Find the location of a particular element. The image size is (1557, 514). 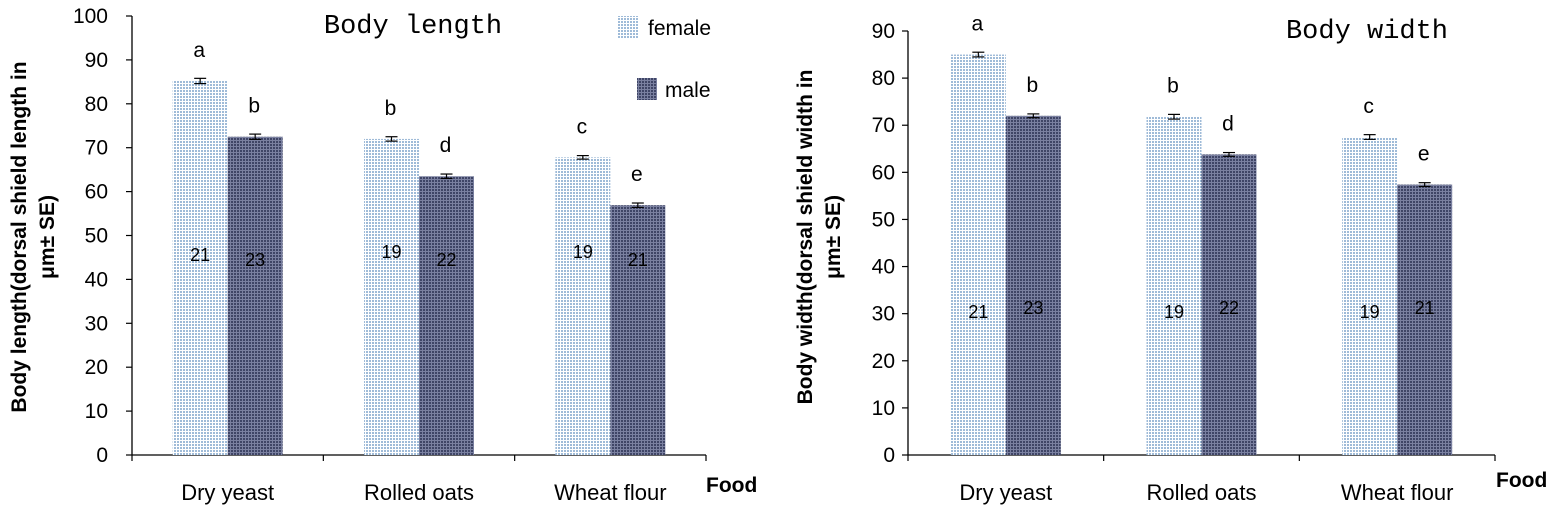

legend-swatch-female is located at coordinates (628, 27).